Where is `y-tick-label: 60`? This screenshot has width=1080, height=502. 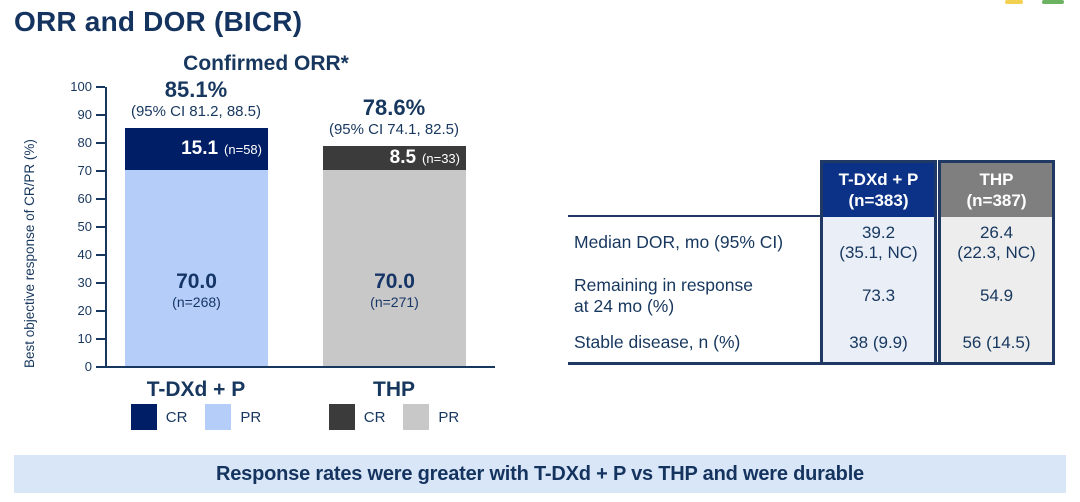
y-tick-label: 60 is located at coordinates (84, 198).